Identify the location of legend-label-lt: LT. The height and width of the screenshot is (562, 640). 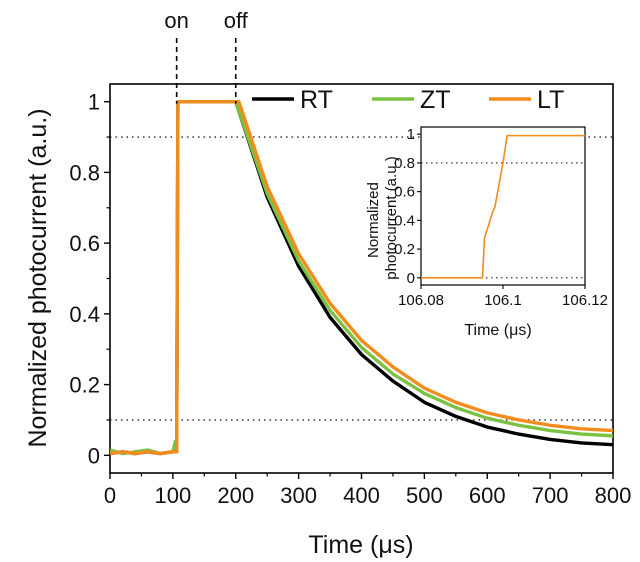
(550, 100).